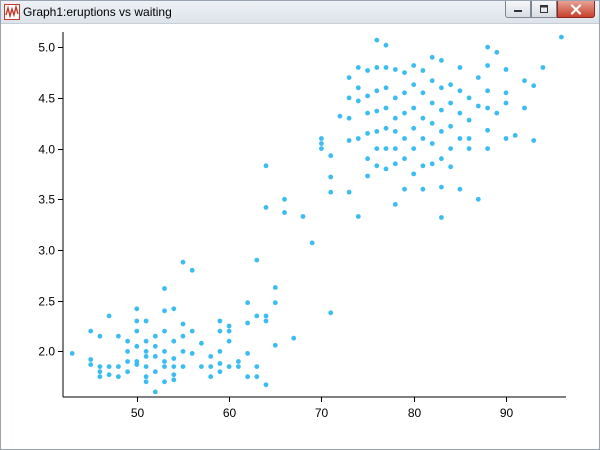 The image size is (600, 450). What do you see at coordinates (518, 9) in the screenshot?
I see `minimize-button` at bounding box center [518, 9].